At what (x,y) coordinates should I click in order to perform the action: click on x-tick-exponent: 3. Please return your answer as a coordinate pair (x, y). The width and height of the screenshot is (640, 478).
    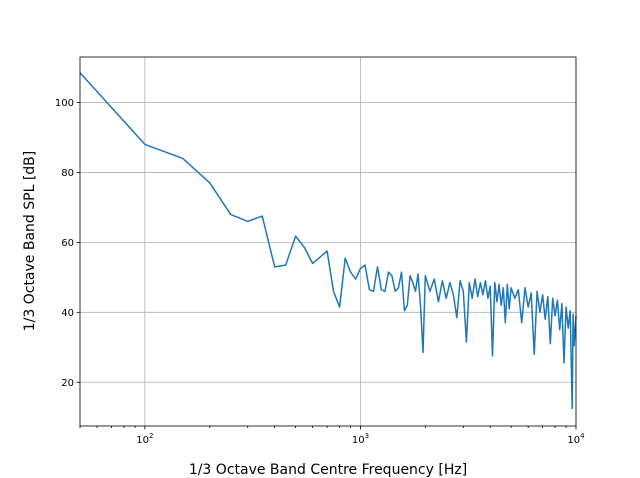
    Looking at the image, I should click on (367, 436).